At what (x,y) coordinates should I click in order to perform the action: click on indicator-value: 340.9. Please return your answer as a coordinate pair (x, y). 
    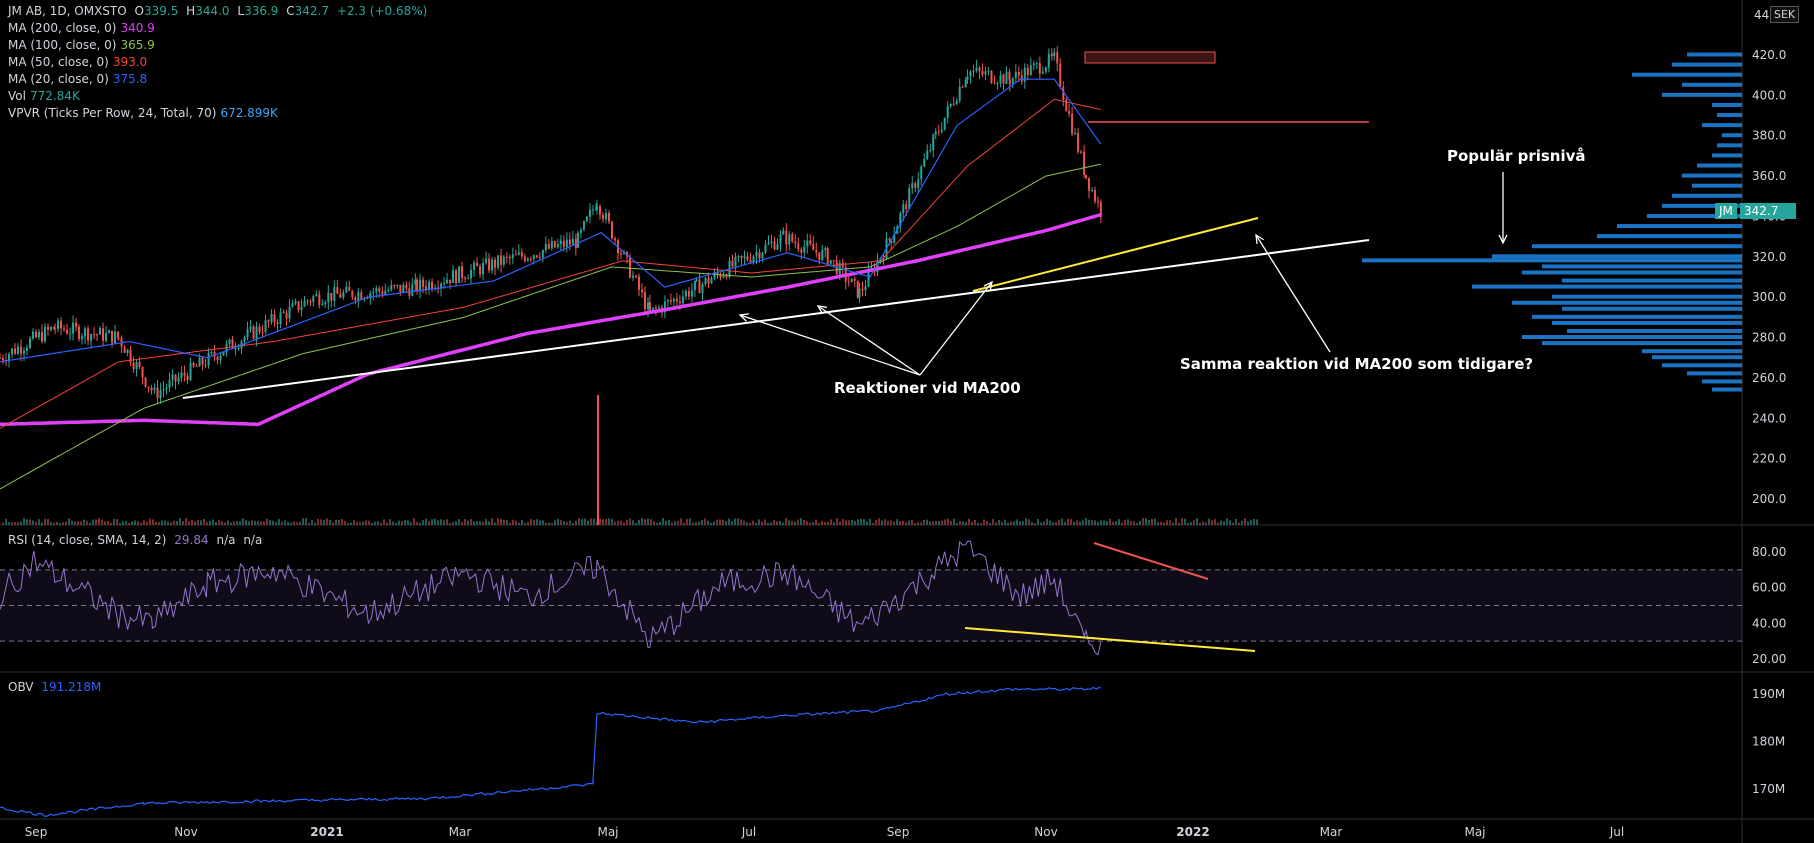
    Looking at the image, I should click on (137, 28).